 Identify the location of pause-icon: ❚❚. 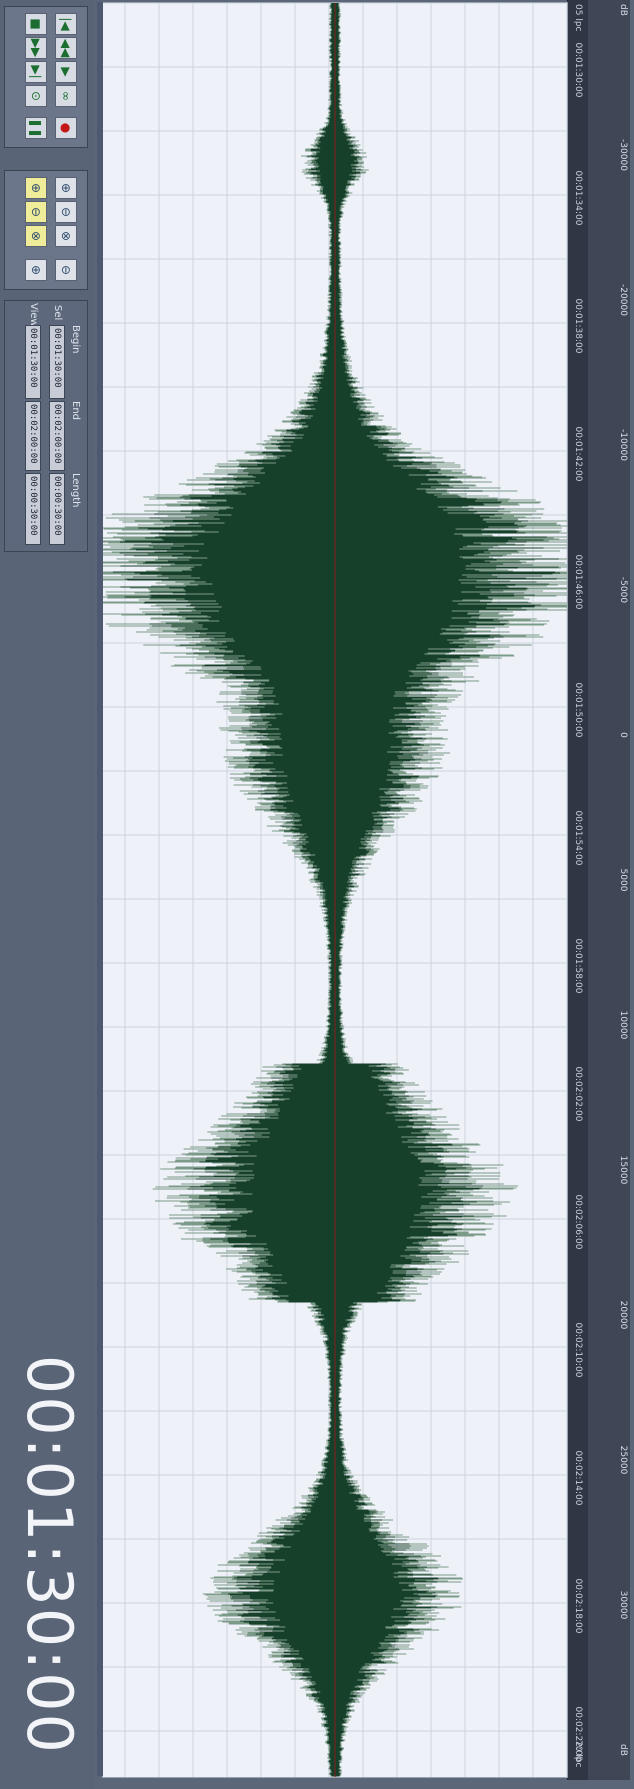
(36, 128).